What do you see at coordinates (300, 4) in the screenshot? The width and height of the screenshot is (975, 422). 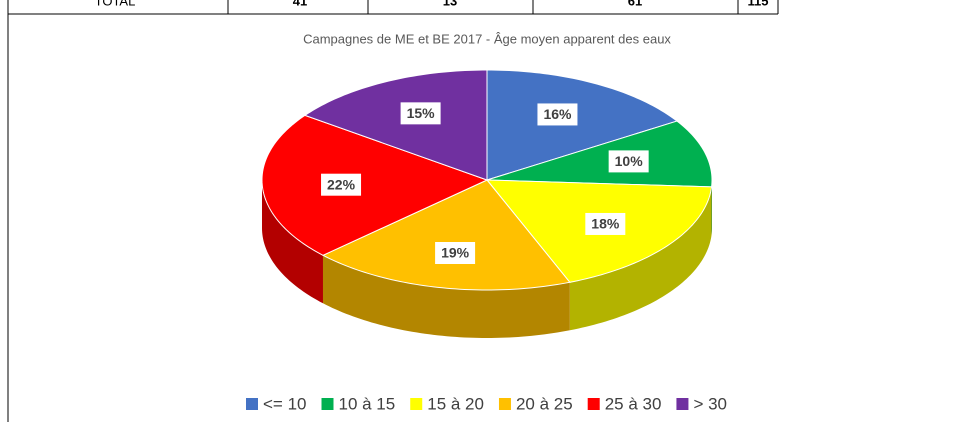 I see `cell: 41` at bounding box center [300, 4].